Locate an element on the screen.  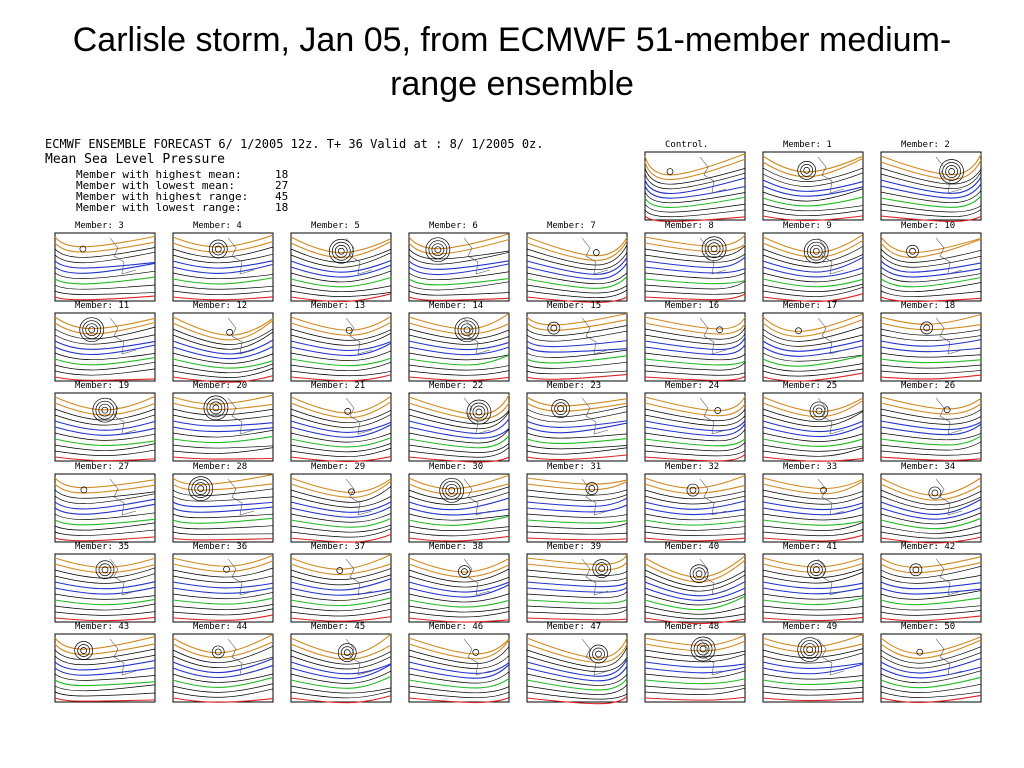
panel-label: Member: 44 is located at coordinates (220, 627).